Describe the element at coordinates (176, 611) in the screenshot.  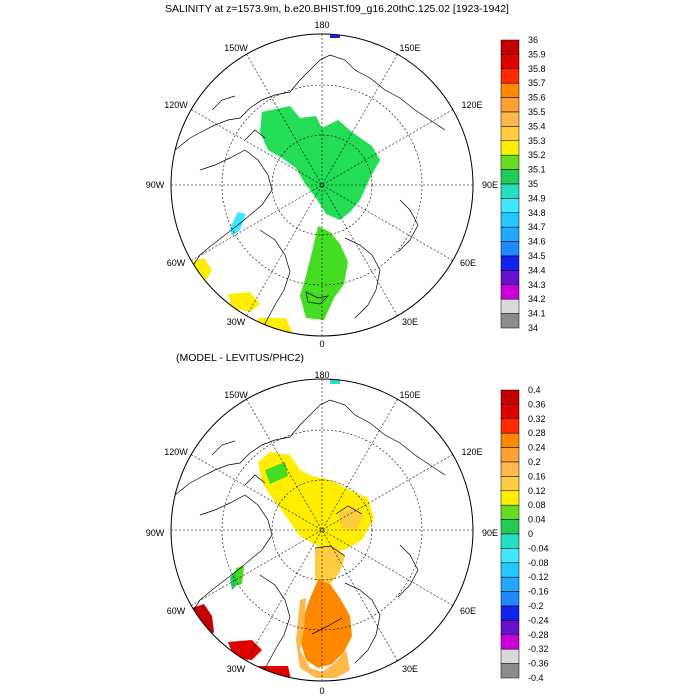
I see `svg-text: 60W` at that location.